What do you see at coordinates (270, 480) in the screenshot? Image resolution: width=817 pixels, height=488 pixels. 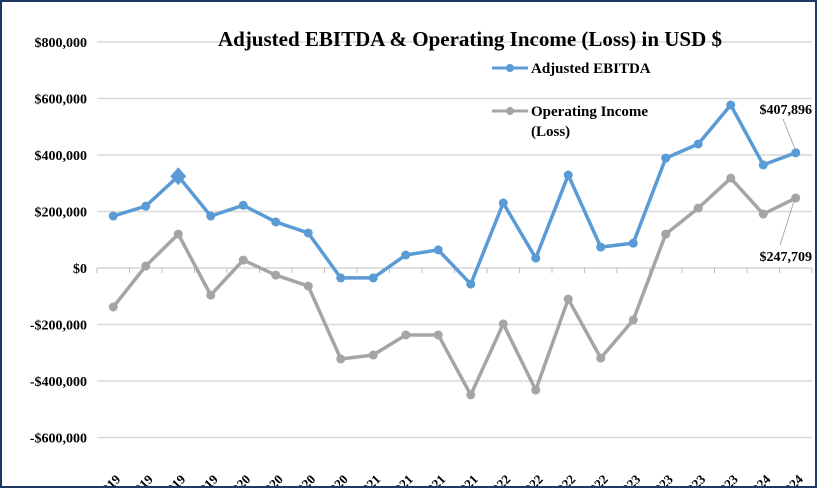 I see `x-tick-label: 2Q20` at bounding box center [270, 480].